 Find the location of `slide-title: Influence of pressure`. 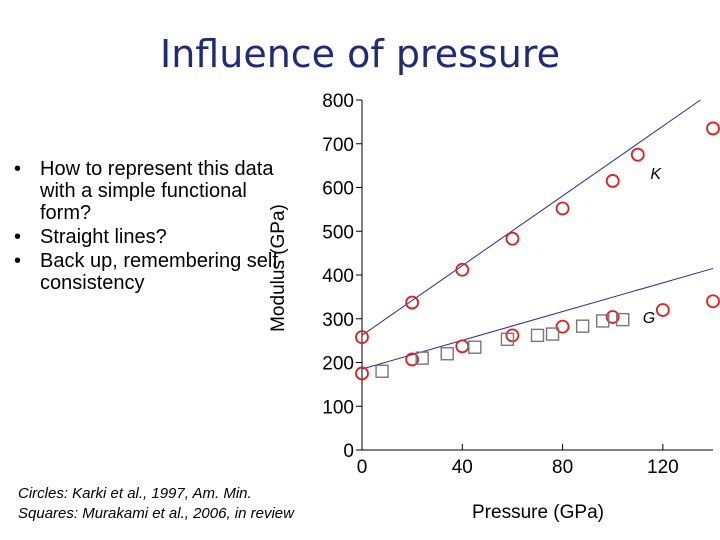

slide-title: Influence of pressure is located at coordinates (360, 54).